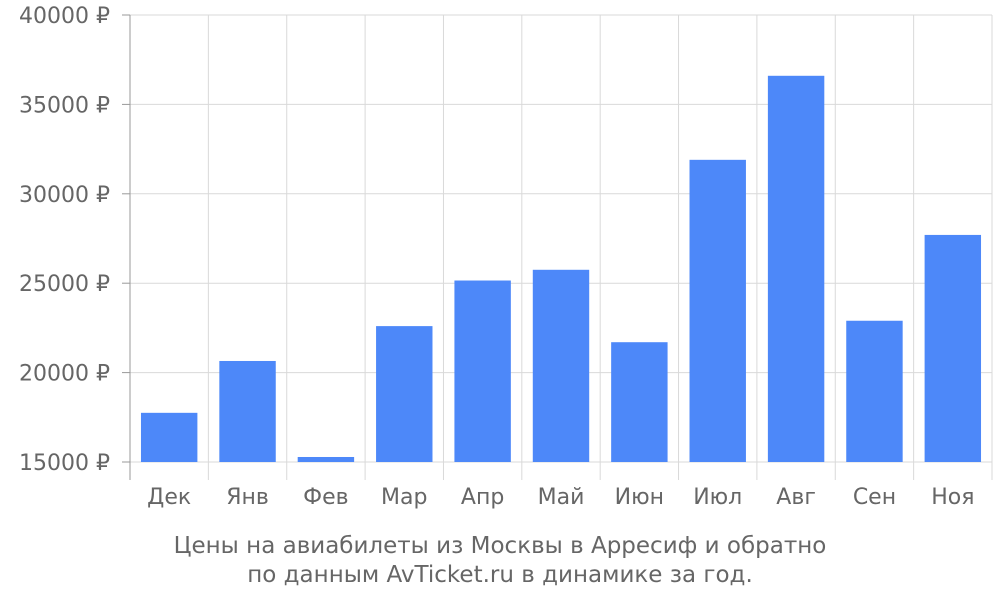 This screenshot has height=600, width=1000. Describe the element at coordinates (64, 195) in the screenshot. I see `y-tick-label: 30000 ₽` at that location.